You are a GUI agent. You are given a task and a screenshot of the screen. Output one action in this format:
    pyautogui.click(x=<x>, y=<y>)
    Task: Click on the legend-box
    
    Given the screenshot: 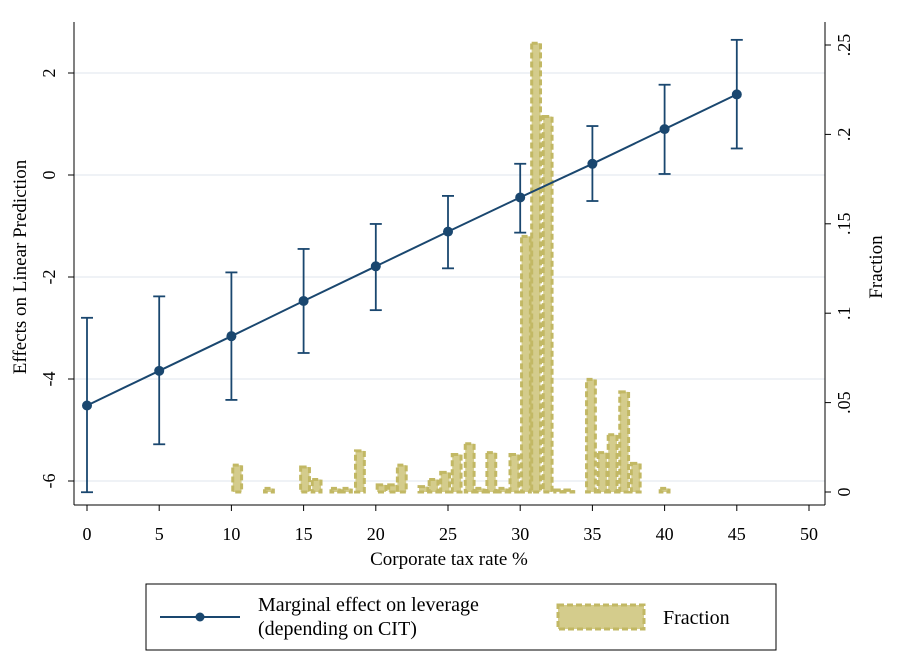 What is the action you would take?
    pyautogui.click(x=461, y=617)
    